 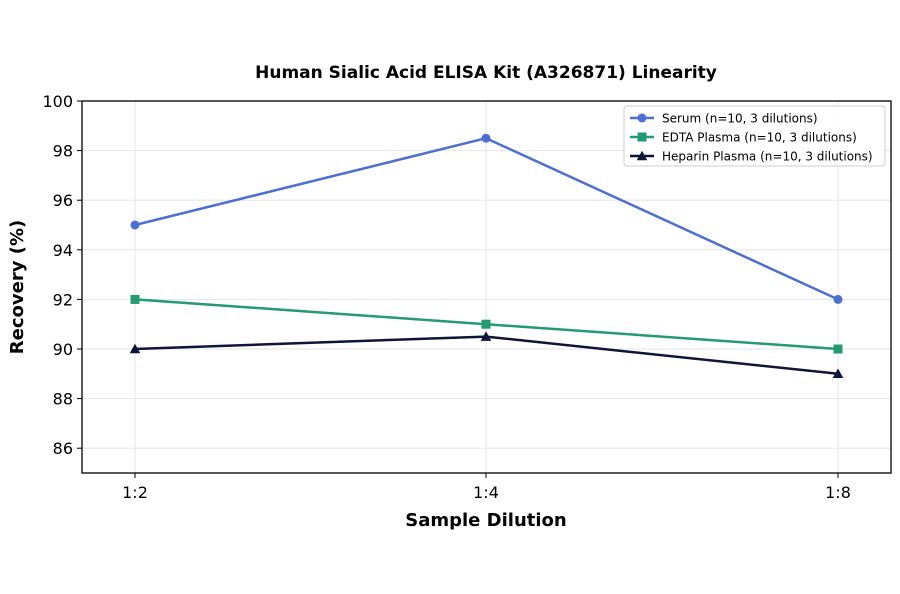 I want to click on legend-label: Heparin Plasma (n=10, 3 dilutions), so click(x=767, y=157).